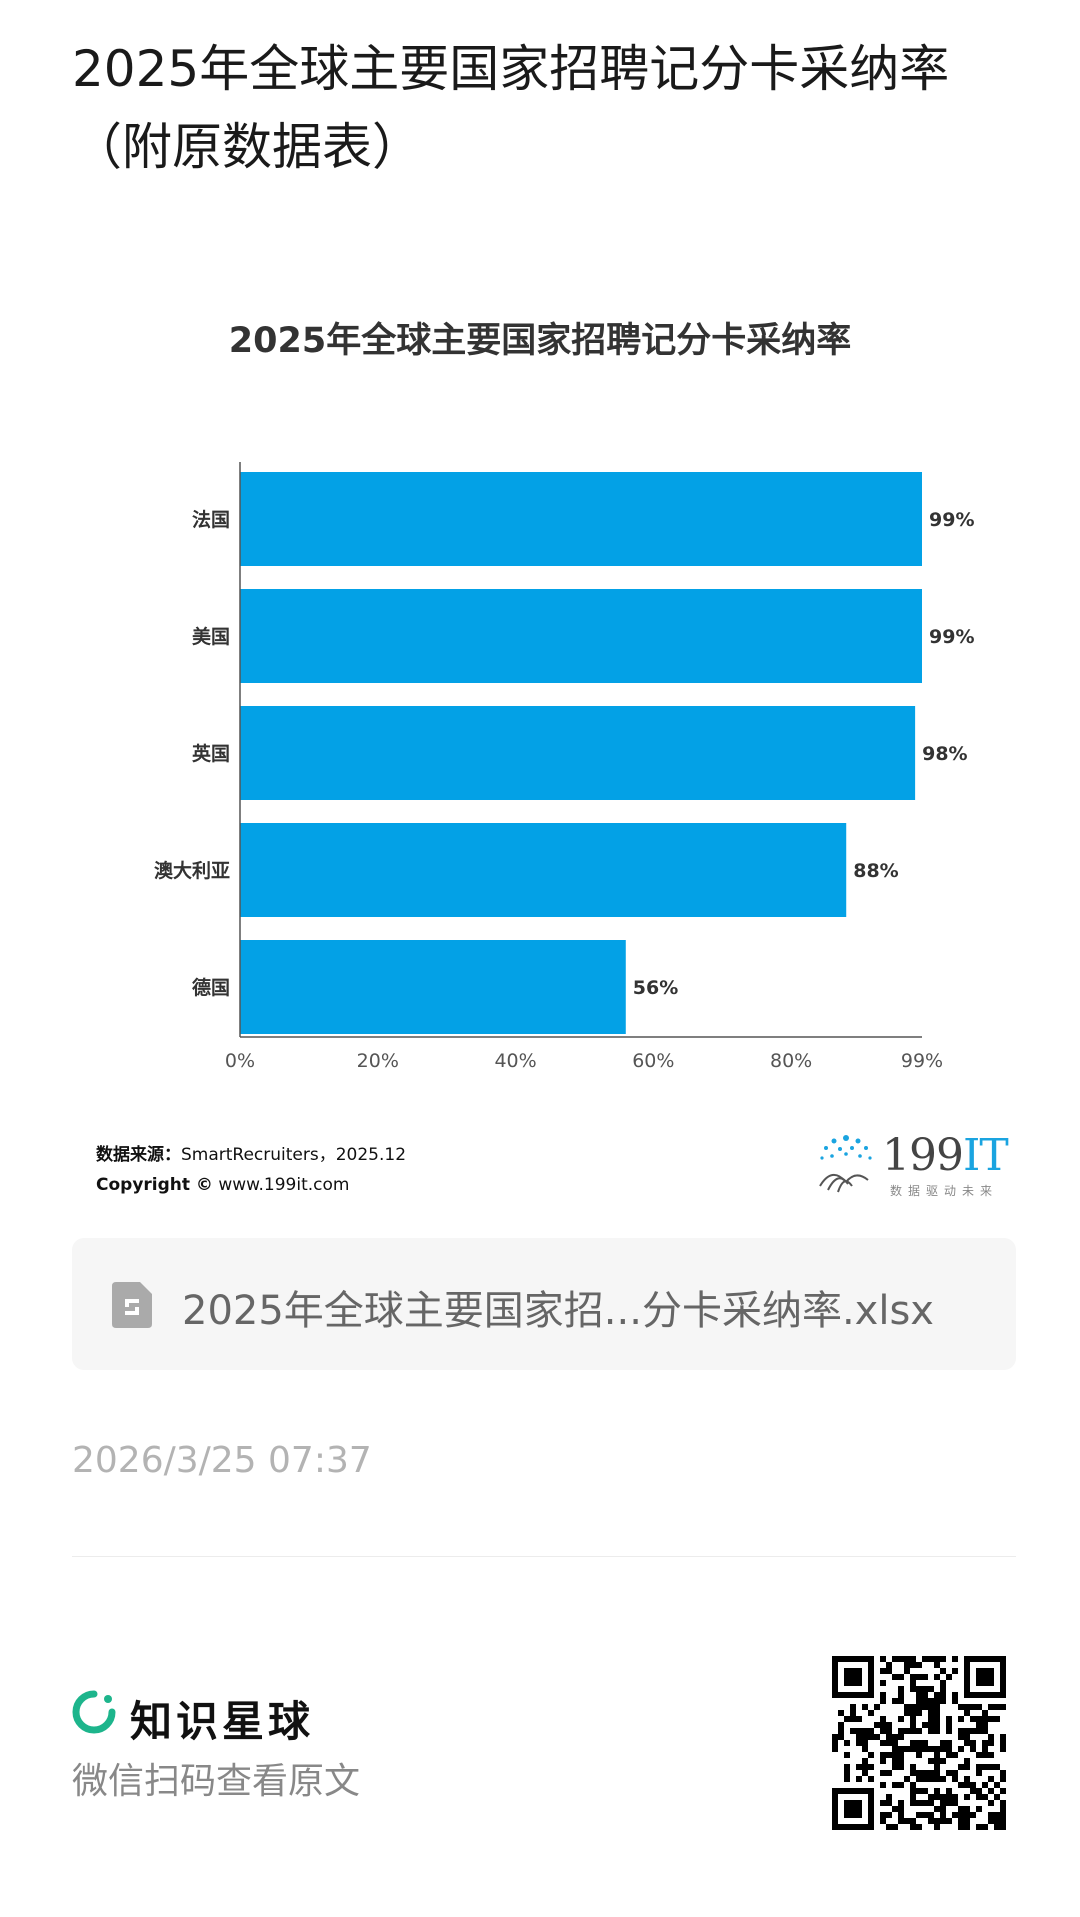 The height and width of the screenshot is (1917, 1080). Describe the element at coordinates (294, 1155) in the screenshot. I see `source-text: SmartRecruiters，2025.12` at that location.